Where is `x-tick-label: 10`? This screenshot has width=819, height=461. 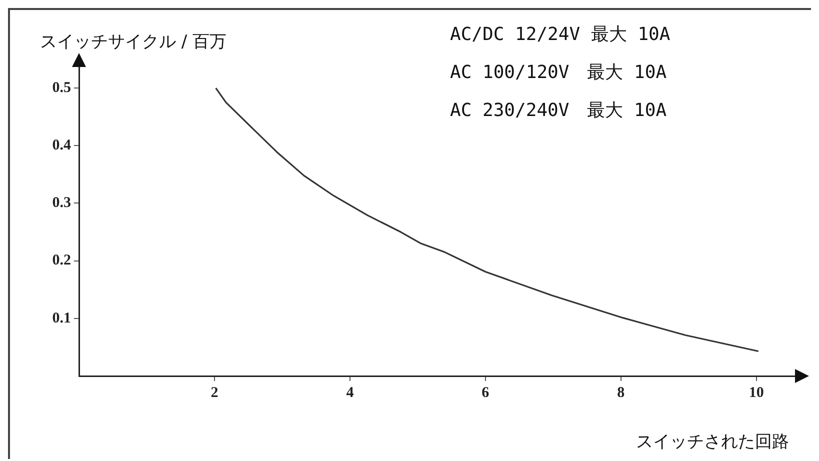 x-tick-label: 10 is located at coordinates (756, 392).